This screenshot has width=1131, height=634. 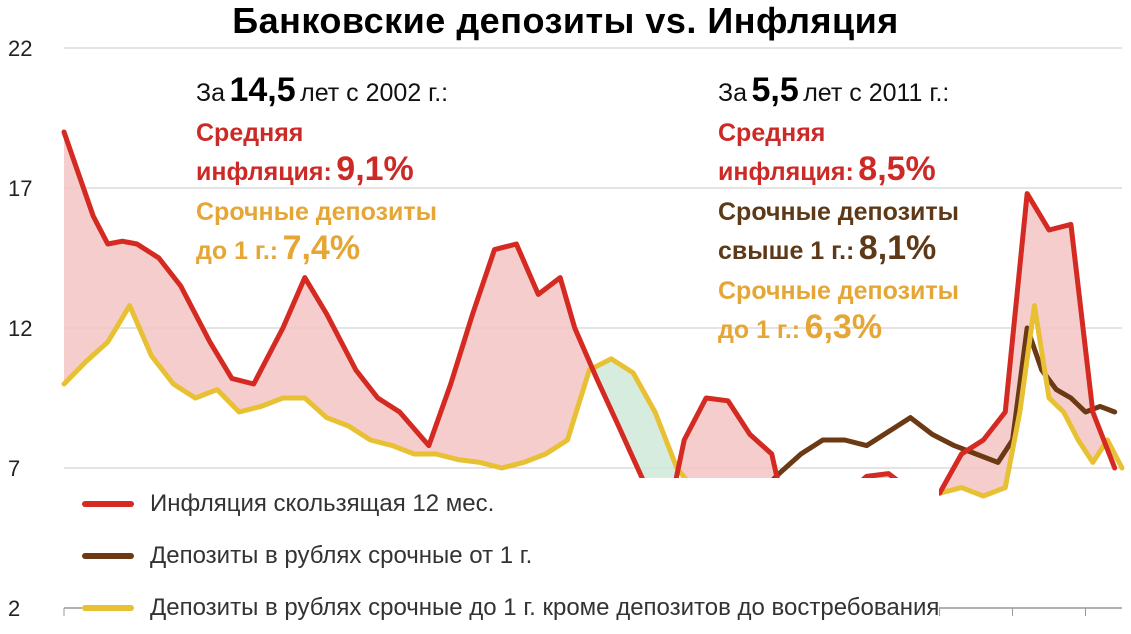 I want to click on legend-swatch-inflation, so click(x=108, y=504).